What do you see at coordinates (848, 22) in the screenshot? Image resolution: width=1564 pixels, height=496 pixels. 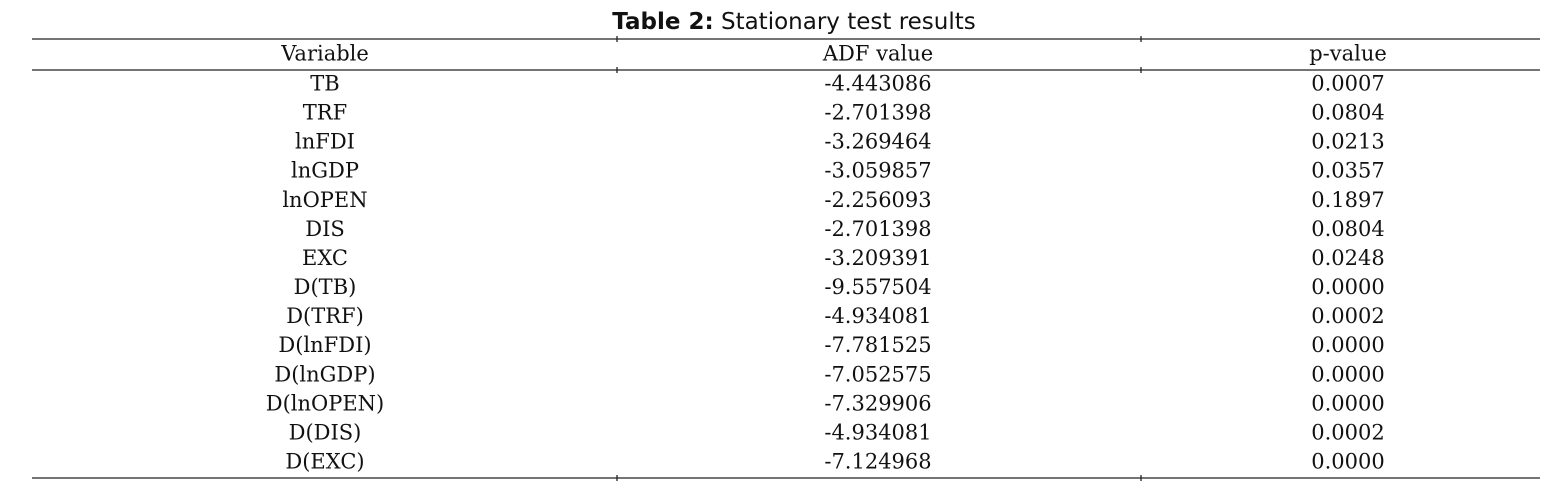 I see `caption-text: Stationary test results` at bounding box center [848, 22].